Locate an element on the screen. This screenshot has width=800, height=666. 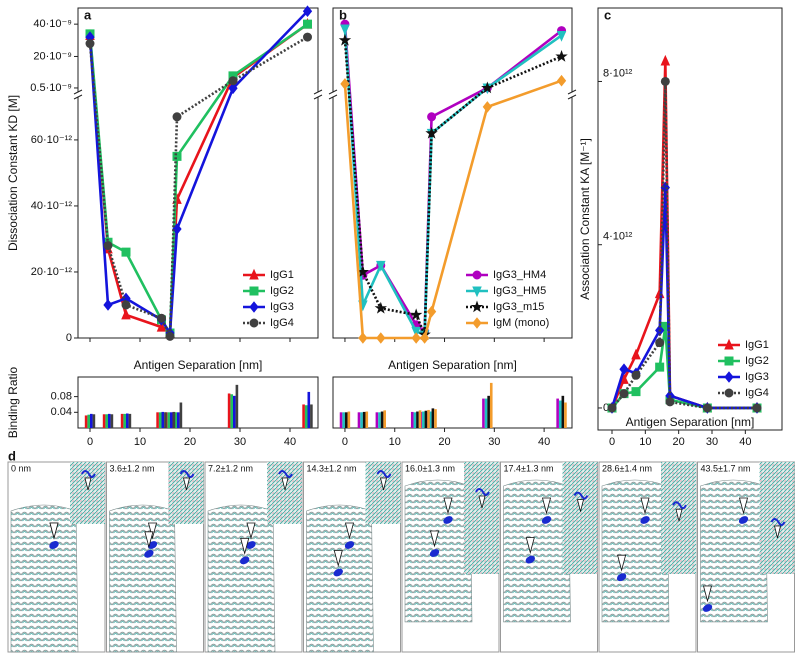
x-tick-label: 10 is located at coordinates (645, 442).